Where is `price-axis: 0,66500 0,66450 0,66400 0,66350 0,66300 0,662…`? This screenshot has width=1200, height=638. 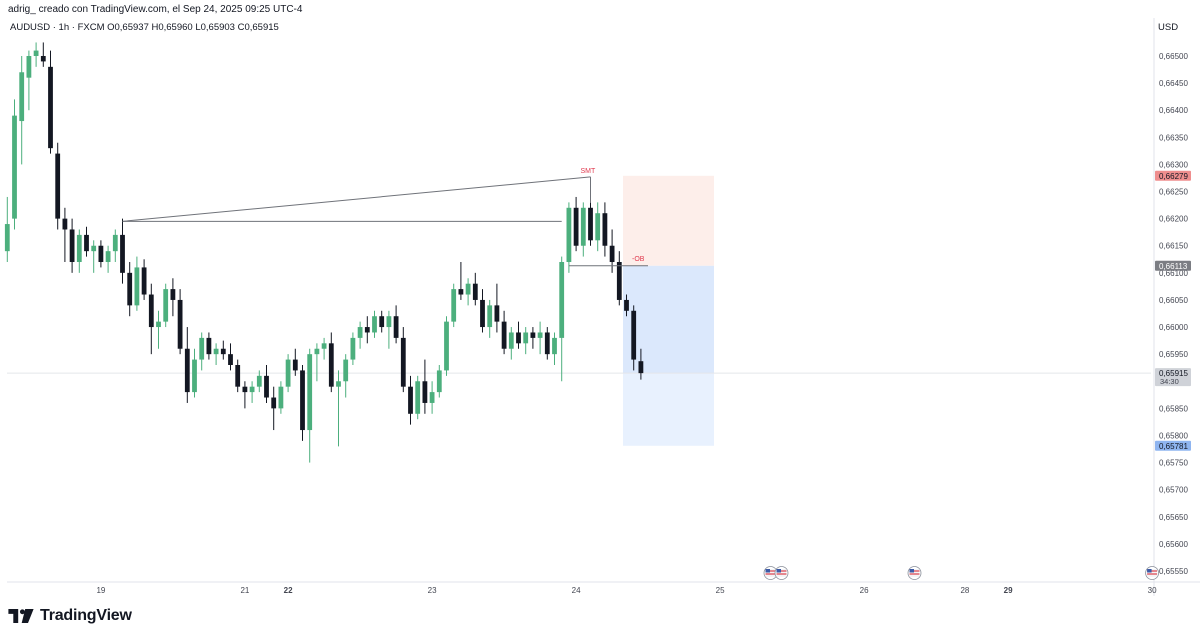
price-axis: 0,66500 0,66450 0,66400 0,66350 0,66300 0,662… is located at coordinates (1173, 314).